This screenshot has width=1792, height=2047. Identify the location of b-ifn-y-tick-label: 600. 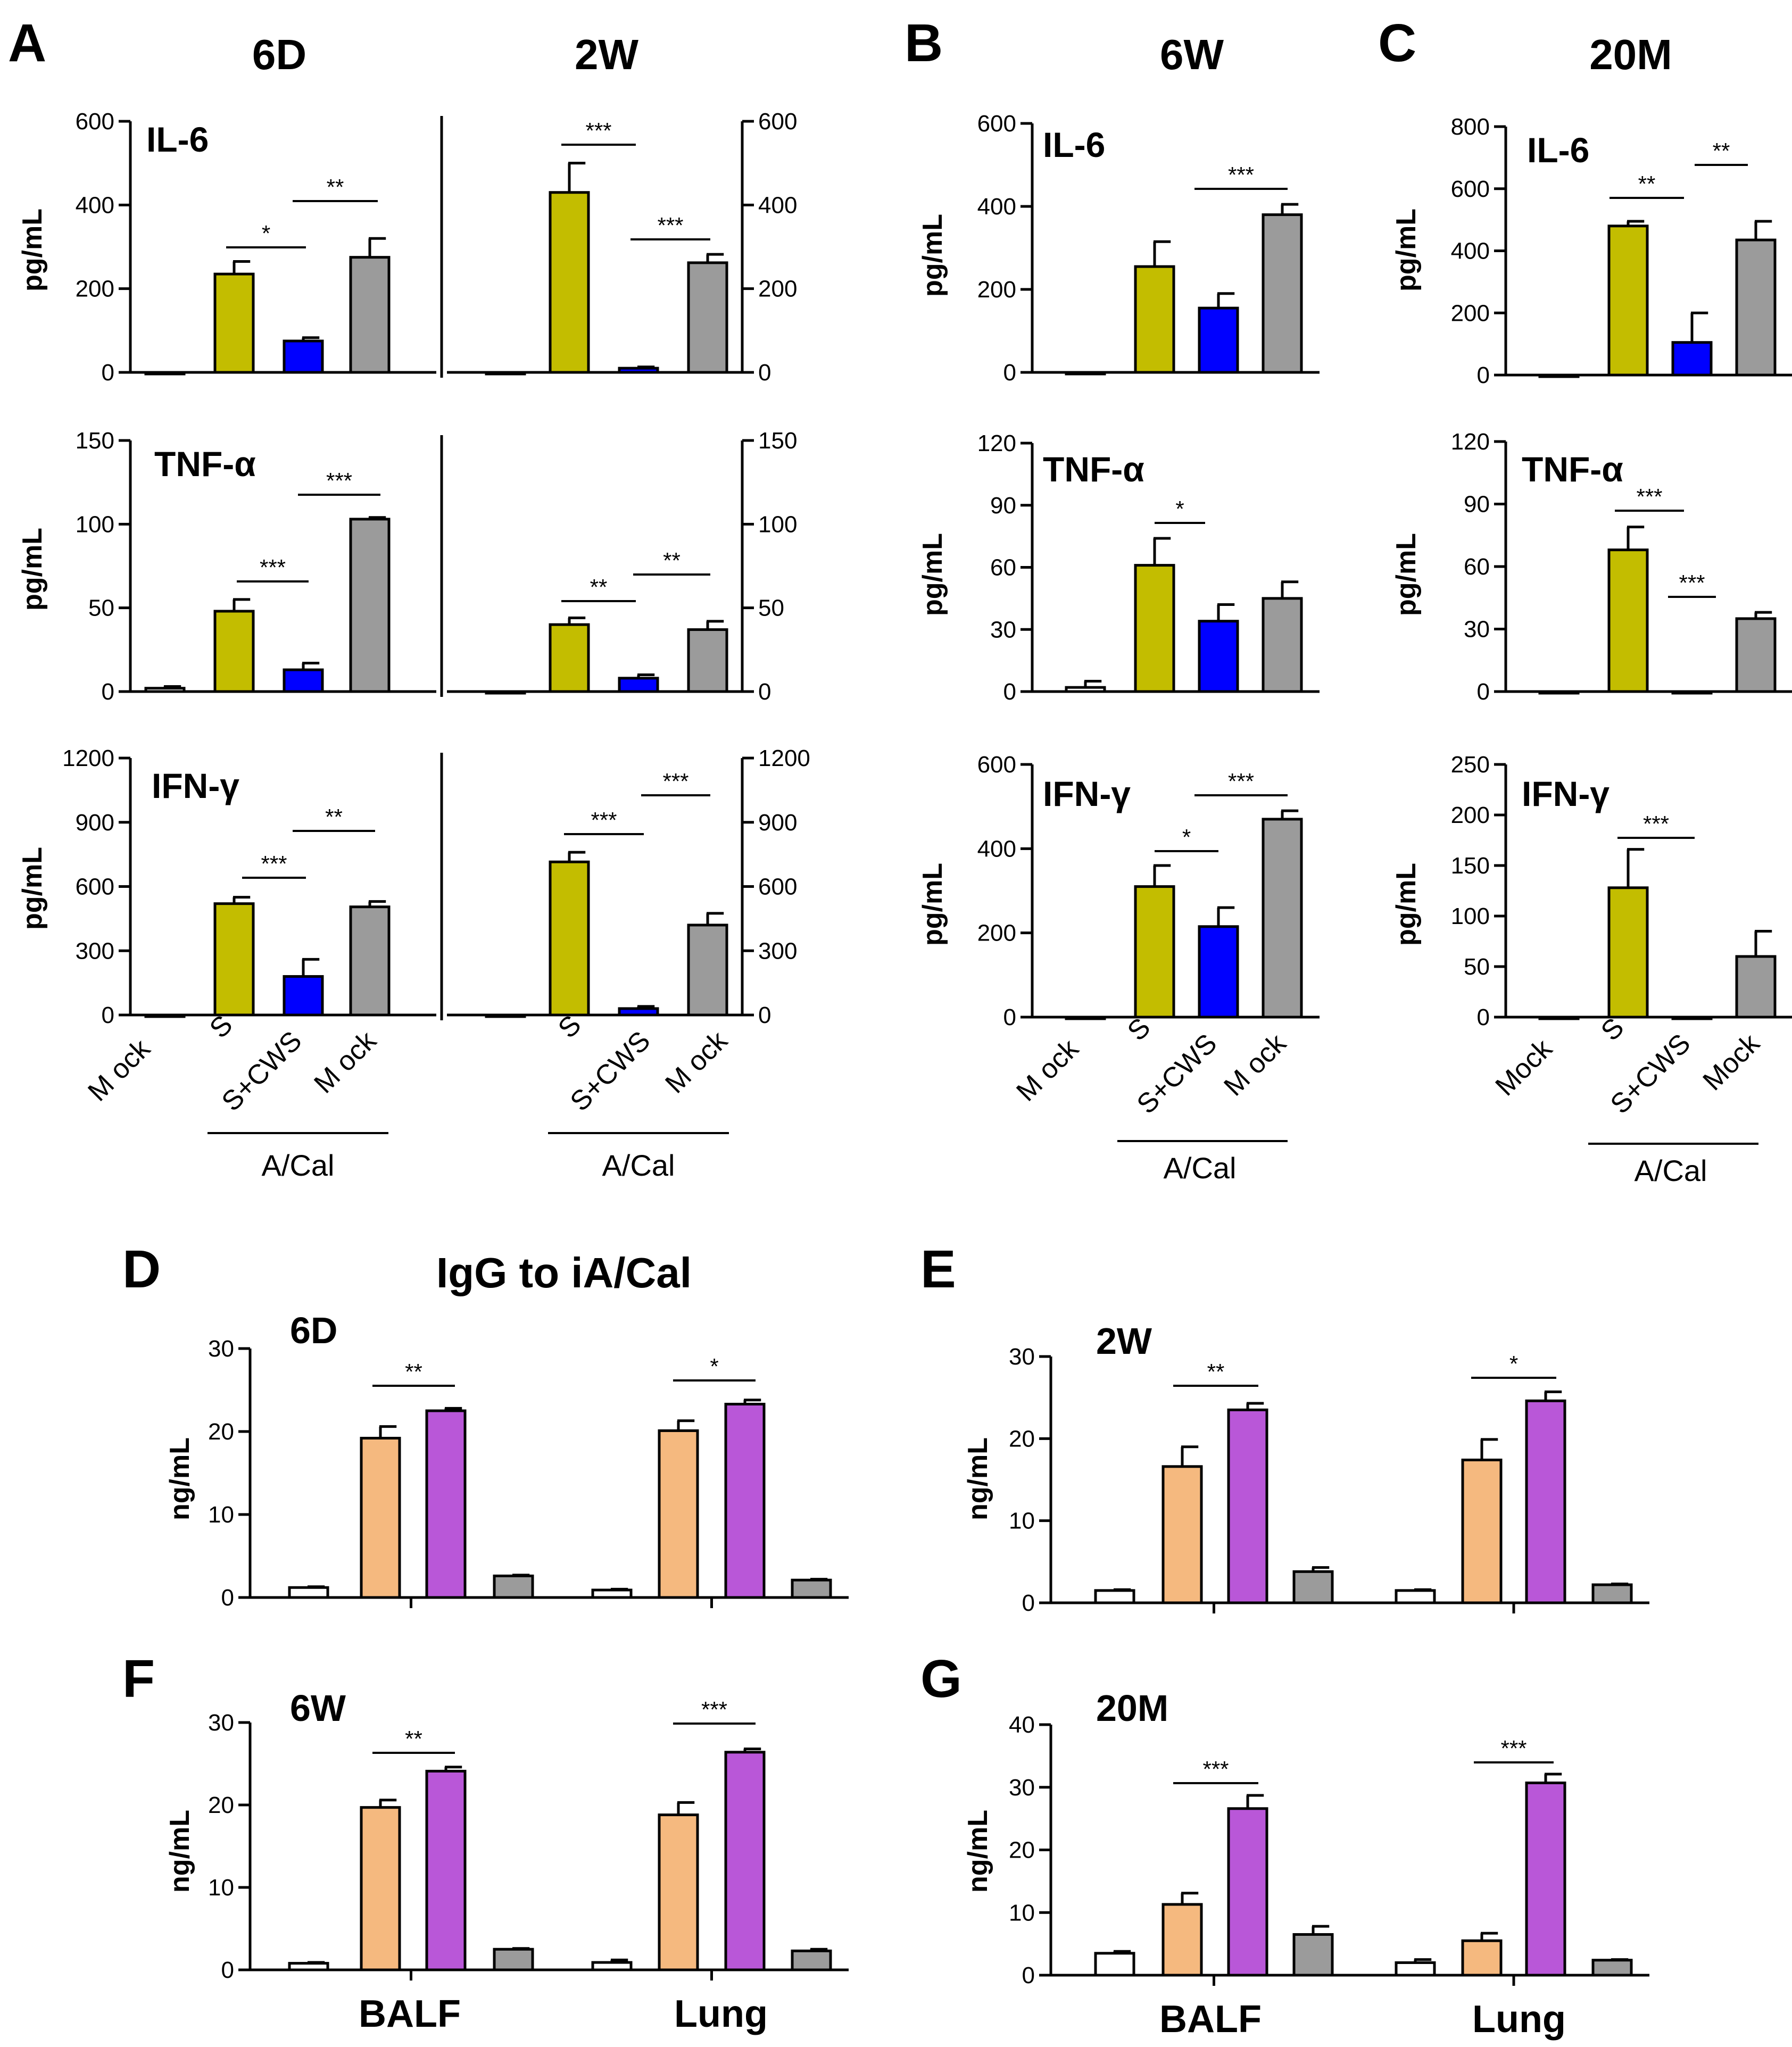
(996, 765).